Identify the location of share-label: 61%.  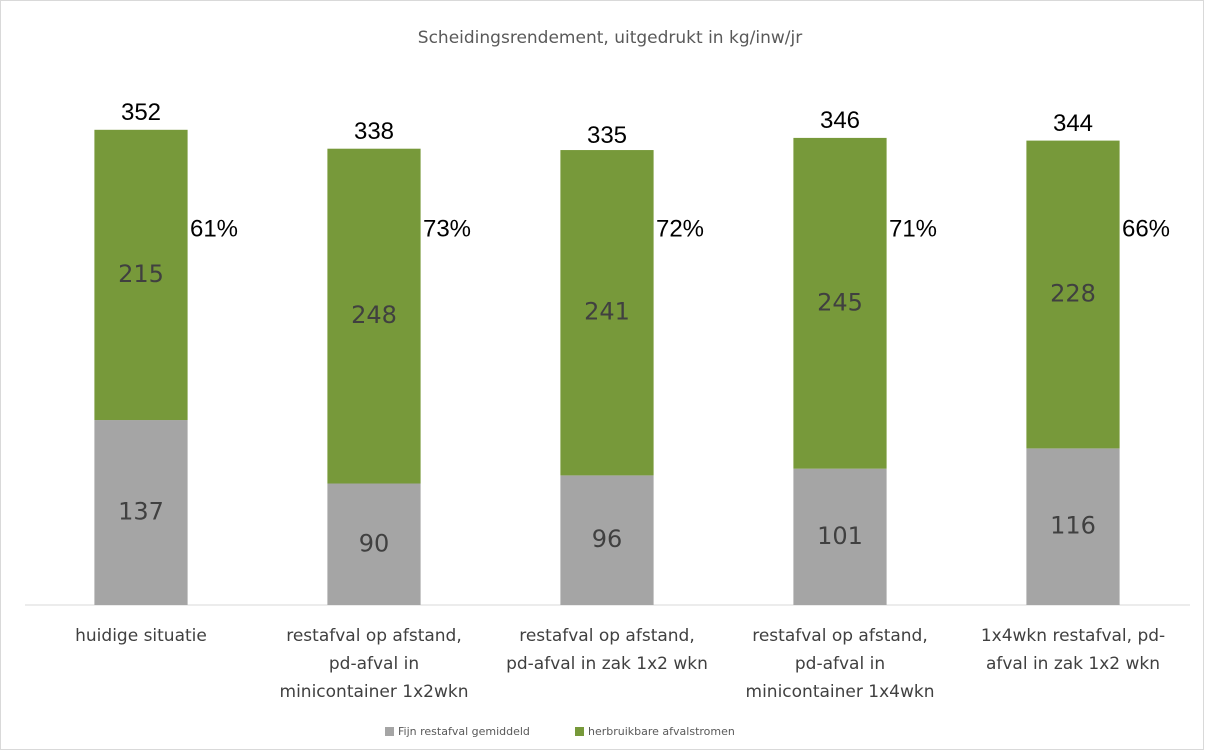
(214, 228).